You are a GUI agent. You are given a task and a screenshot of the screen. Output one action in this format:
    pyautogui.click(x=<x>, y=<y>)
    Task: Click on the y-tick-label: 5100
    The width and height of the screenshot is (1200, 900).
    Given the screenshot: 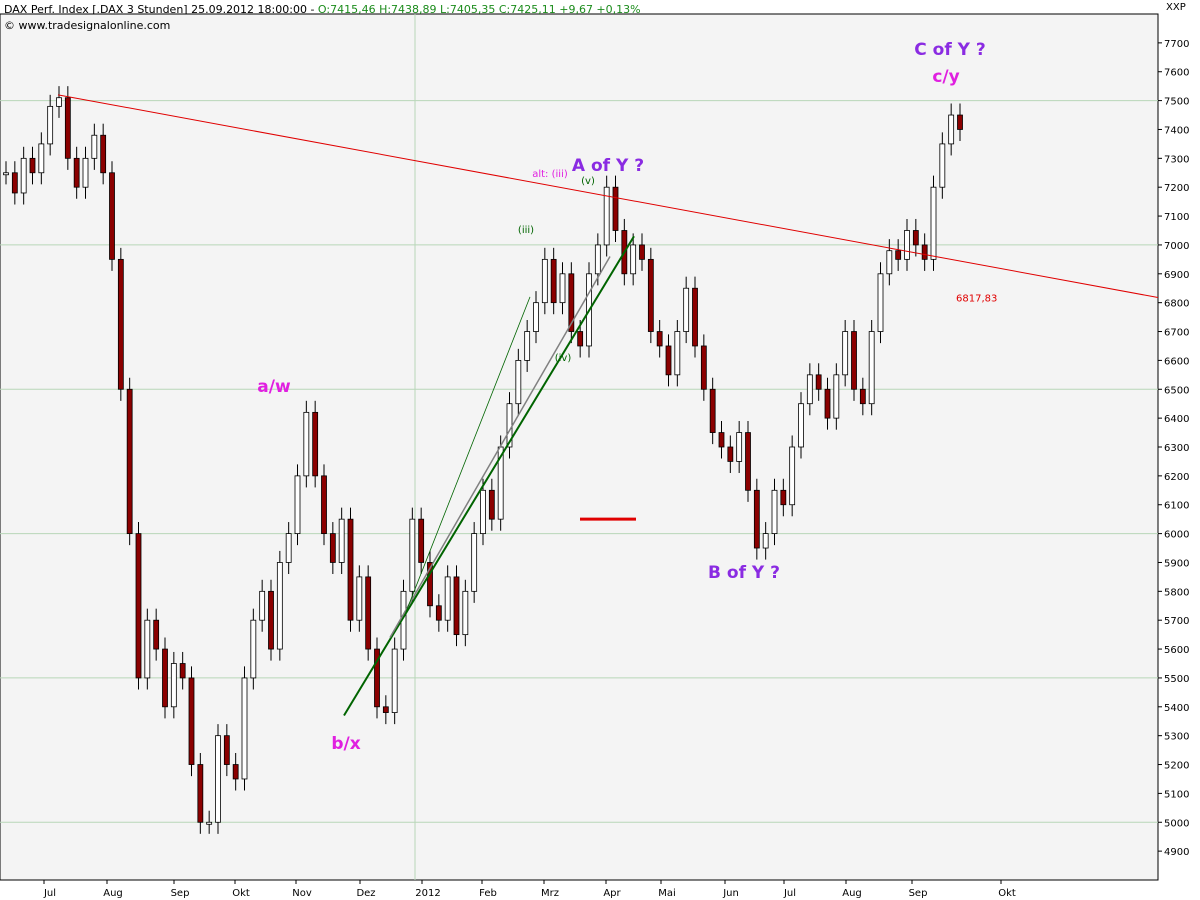 What is the action you would take?
    pyautogui.click(x=1176, y=794)
    